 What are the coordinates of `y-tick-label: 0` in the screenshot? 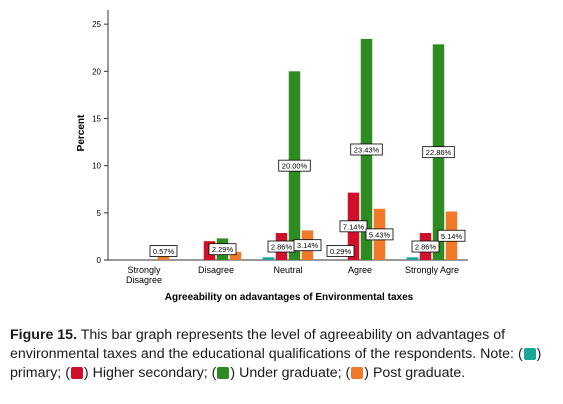 It's located at (99, 260).